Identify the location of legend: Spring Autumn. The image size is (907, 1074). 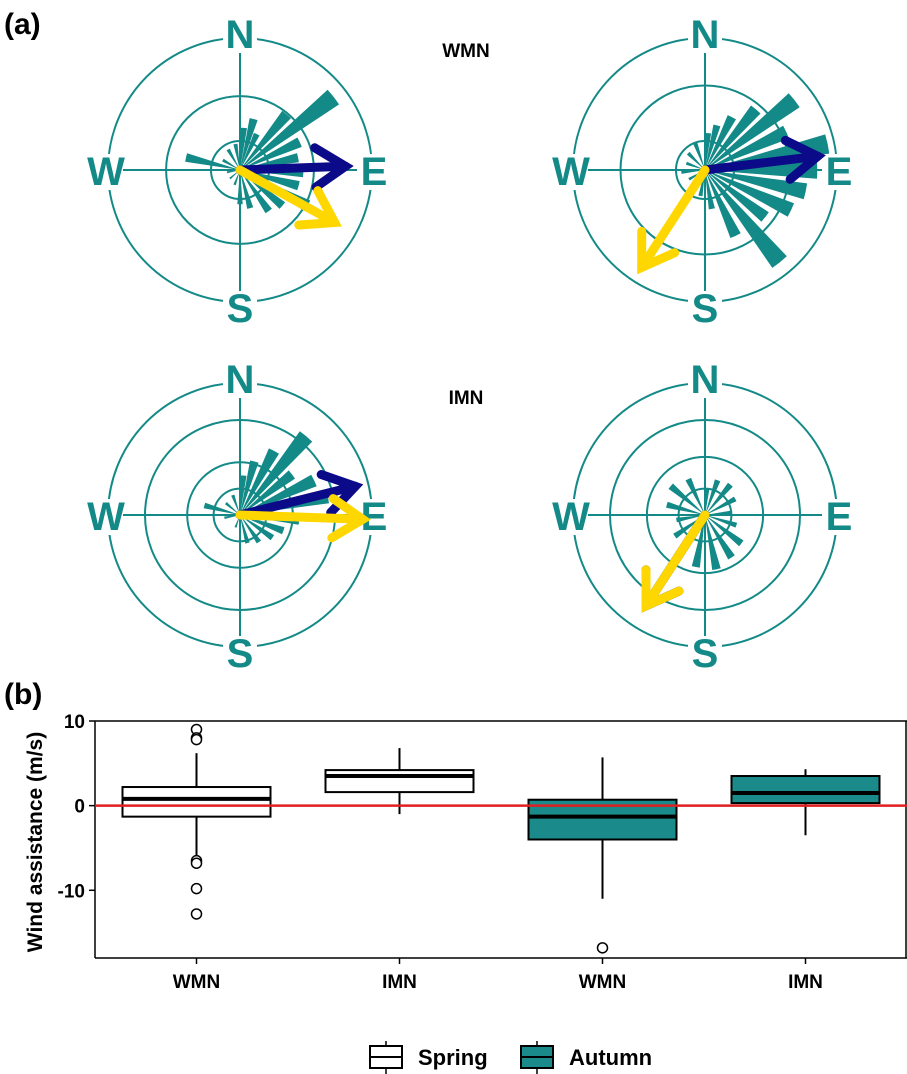
(510, 1057).